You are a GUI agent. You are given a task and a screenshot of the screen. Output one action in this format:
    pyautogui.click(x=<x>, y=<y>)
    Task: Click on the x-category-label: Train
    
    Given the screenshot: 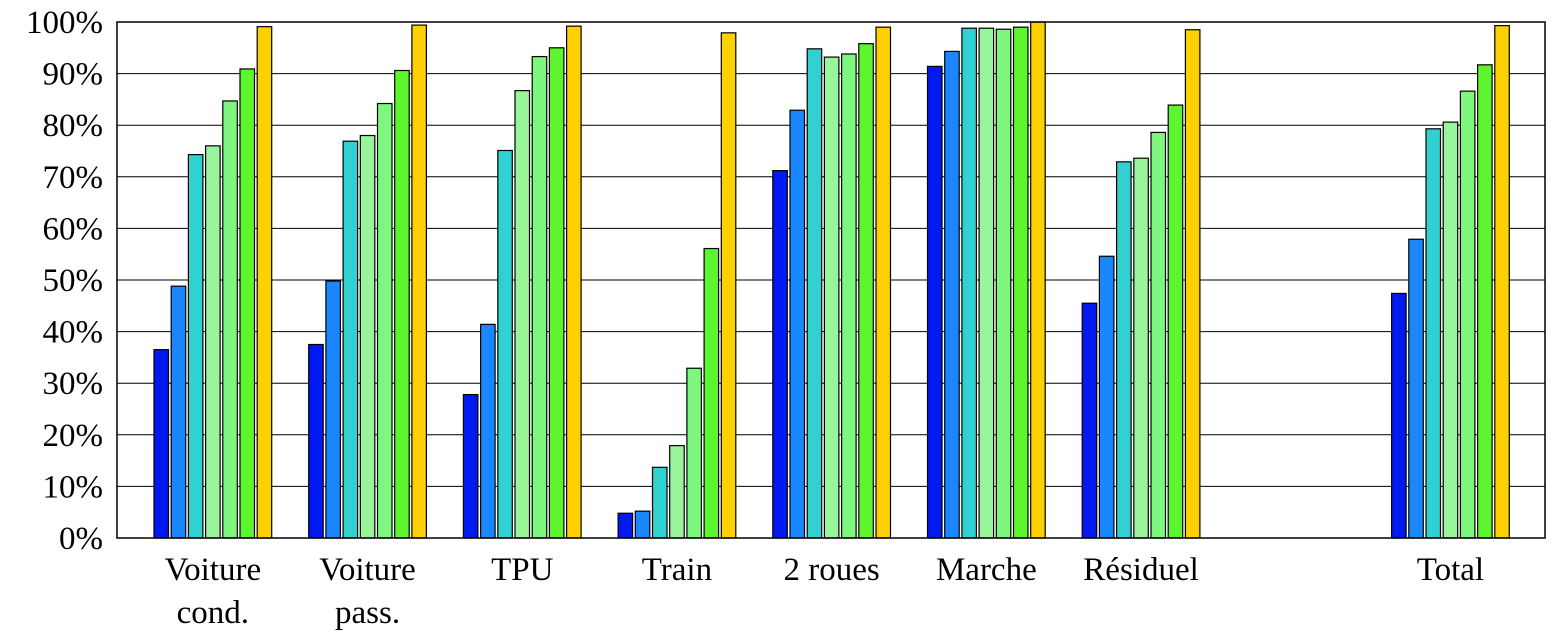 What is the action you would take?
    pyautogui.click(x=677, y=570)
    